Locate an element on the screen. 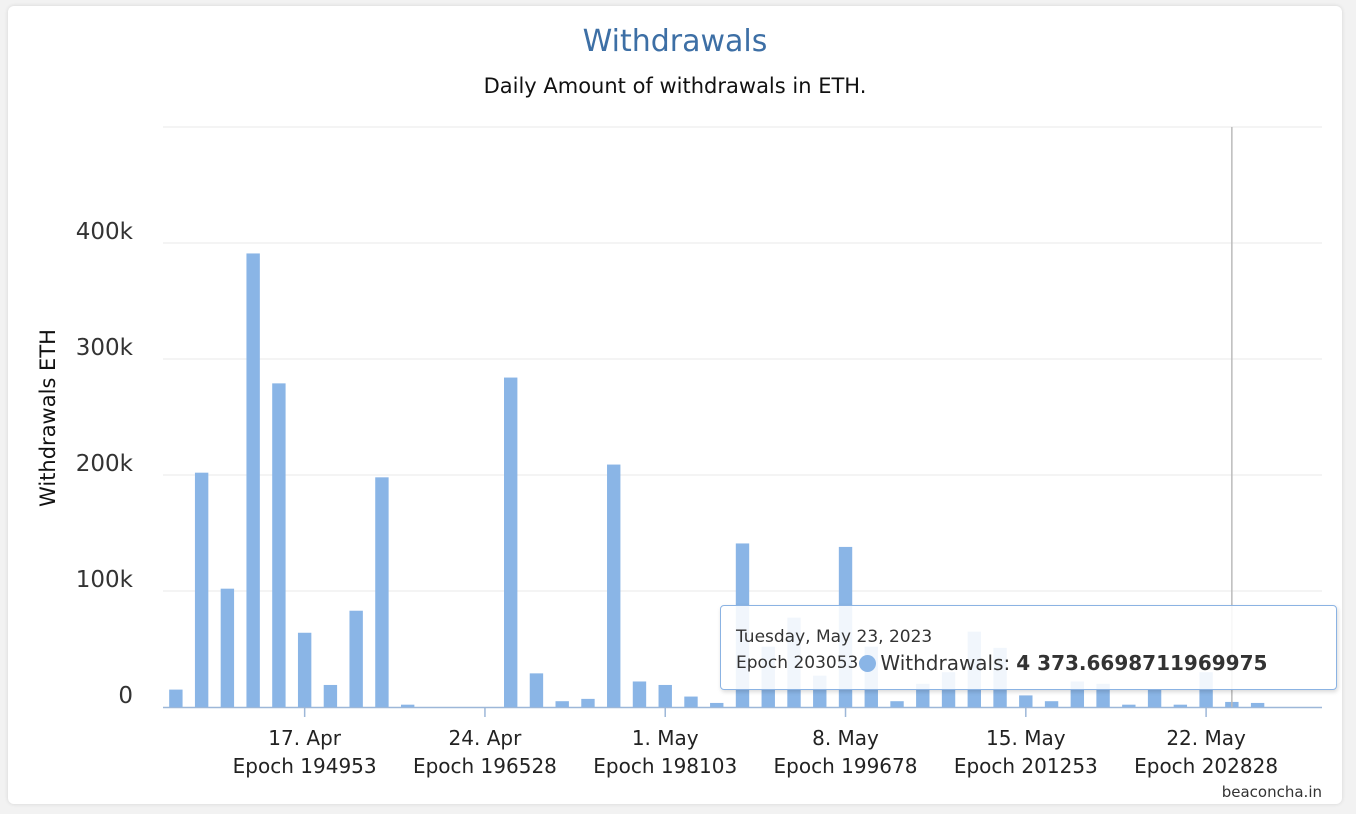 This screenshot has width=1356, height=814. x-tick-date-5: 22. May is located at coordinates (1206, 738).